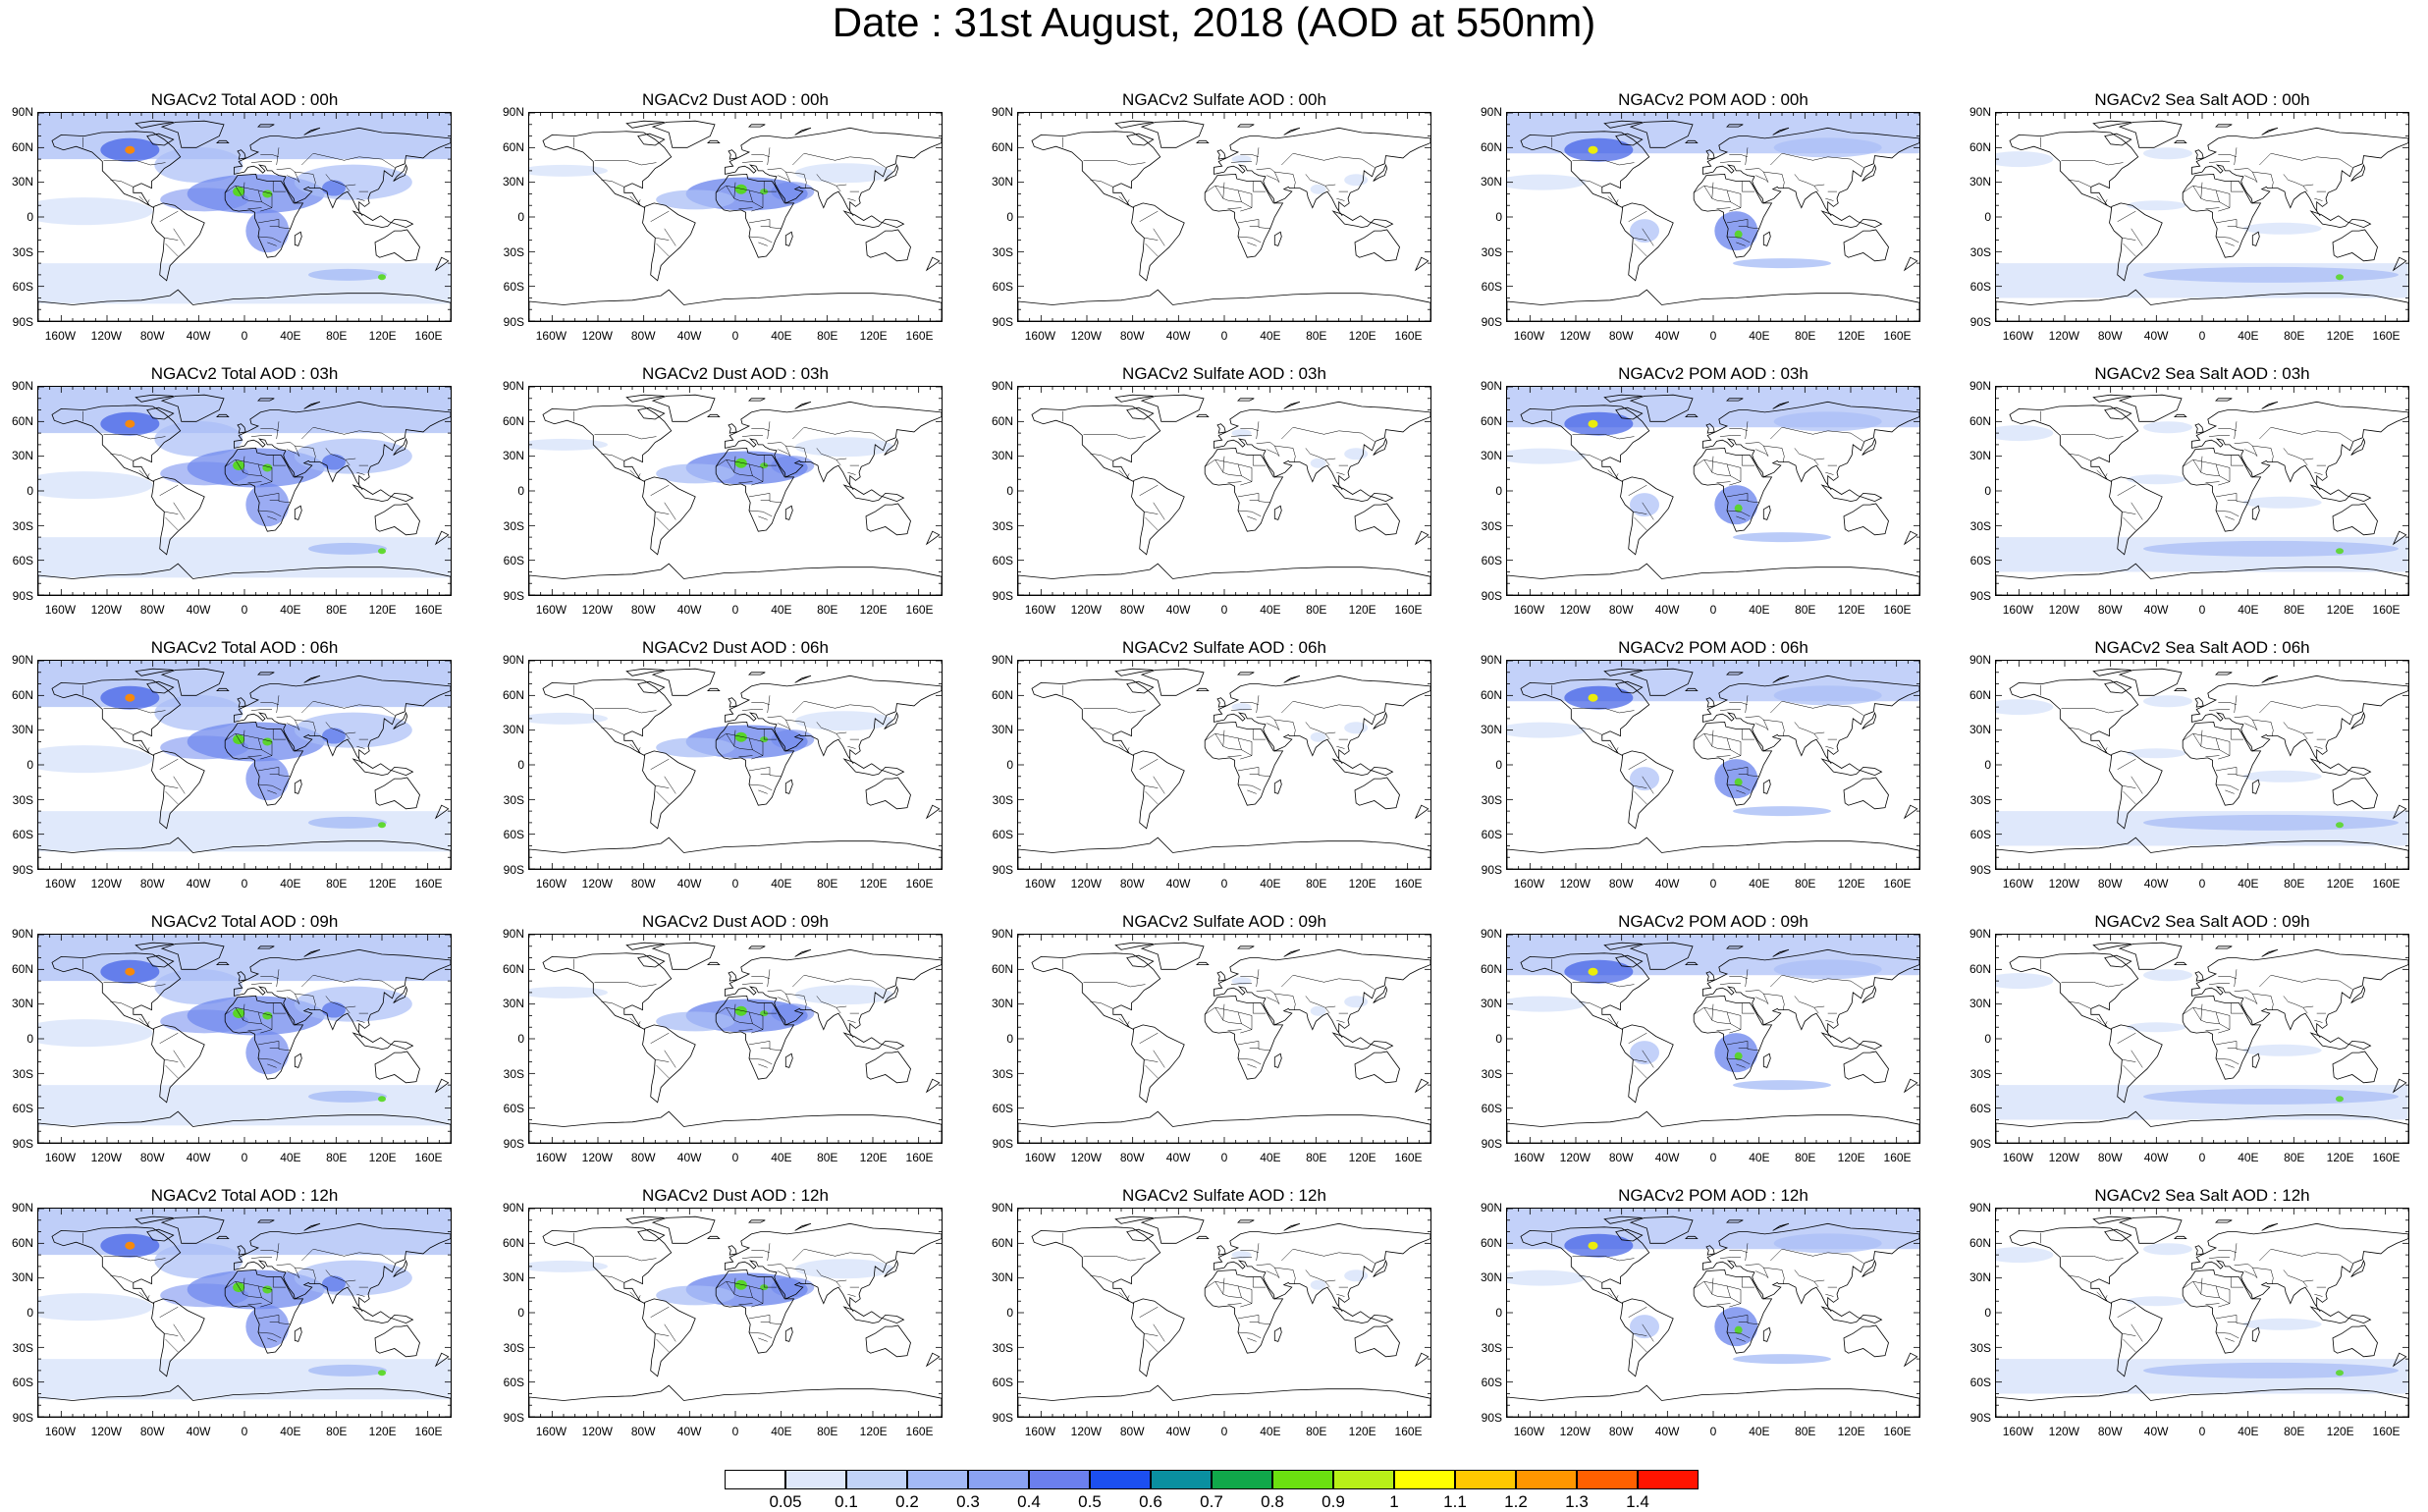 This screenshot has width=2428, height=1512. Describe the element at coordinates (608, 1265) in the screenshot. I see `coastline-north-america` at that location.